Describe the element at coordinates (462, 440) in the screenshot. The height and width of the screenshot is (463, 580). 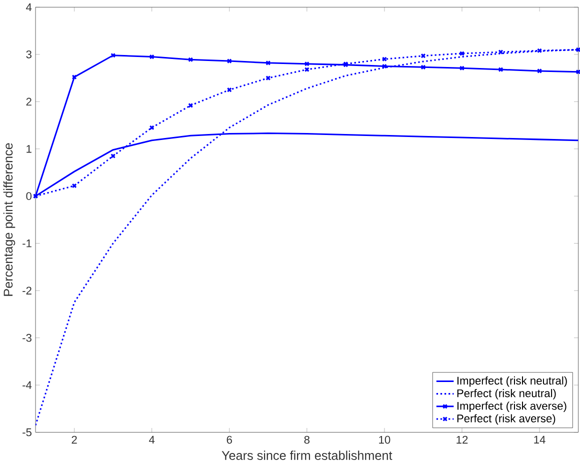
I see `x-tick-label: 12` at that location.